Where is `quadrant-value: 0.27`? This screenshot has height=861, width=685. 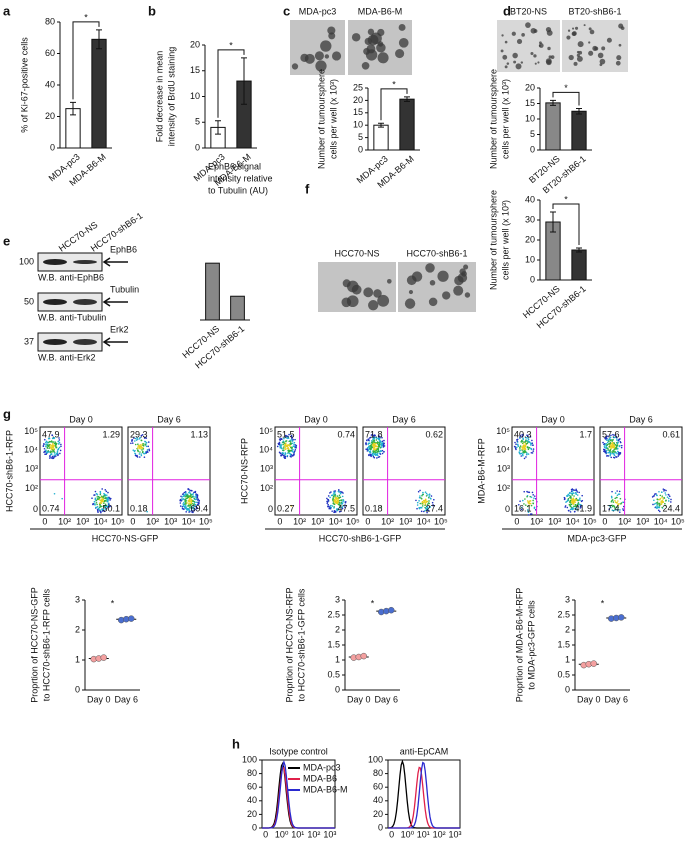
quadrant-value: 0.27 is located at coordinates (286, 508).